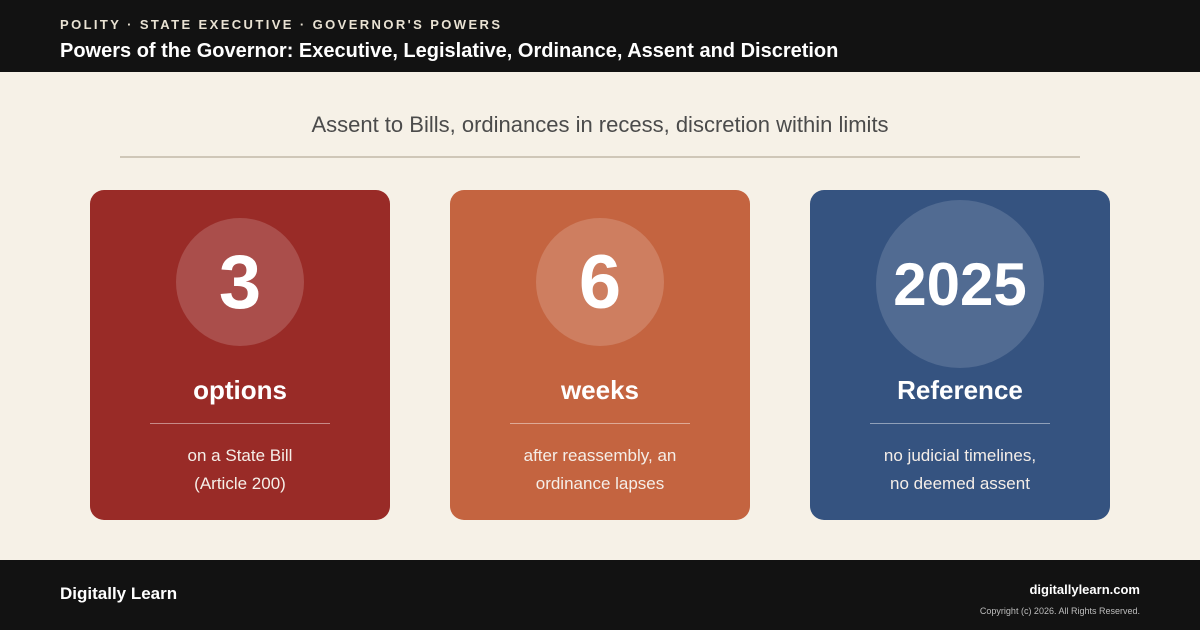  I want to click on stat-description-line-2: ordinance lapses, so click(600, 483).